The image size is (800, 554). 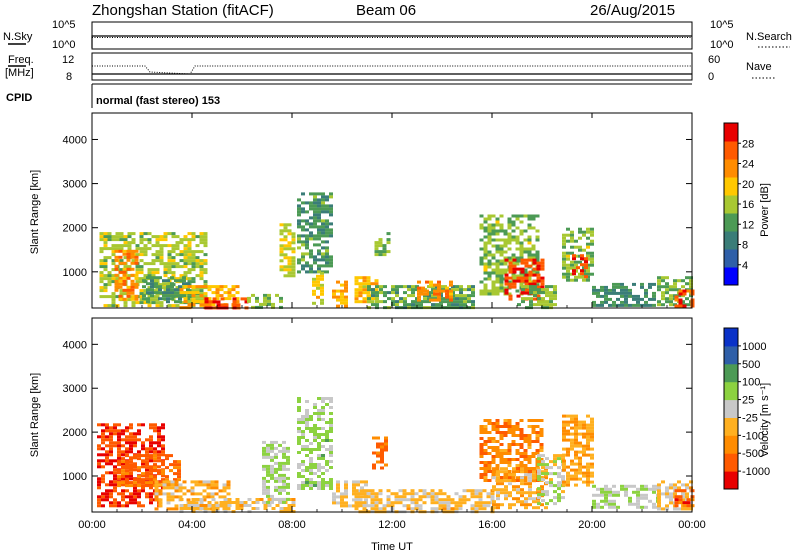 What do you see at coordinates (759, 67) in the screenshot?
I see `nave-label: Nave` at bounding box center [759, 67].